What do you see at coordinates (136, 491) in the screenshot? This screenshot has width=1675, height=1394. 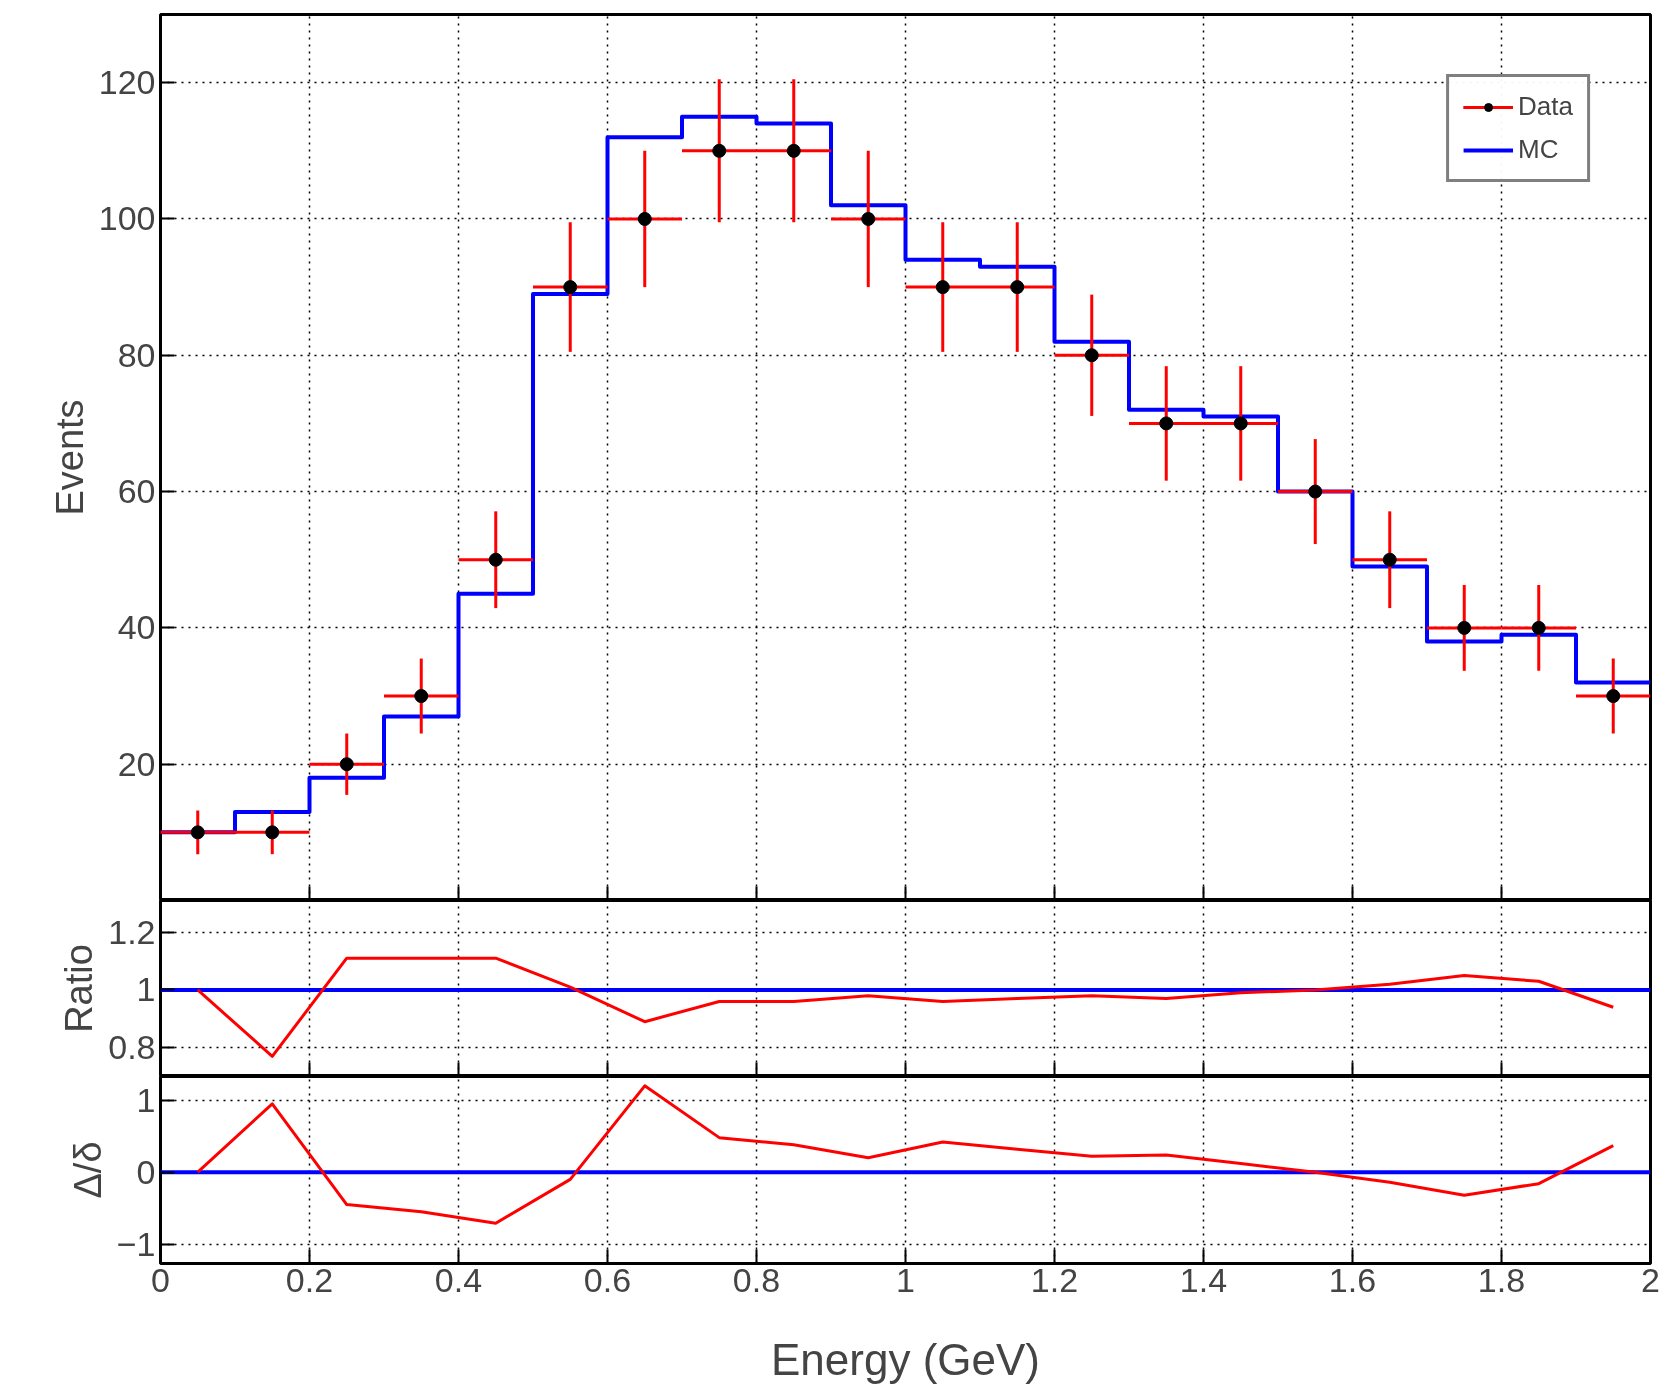 I see `y-tick-label: 60` at bounding box center [136, 491].